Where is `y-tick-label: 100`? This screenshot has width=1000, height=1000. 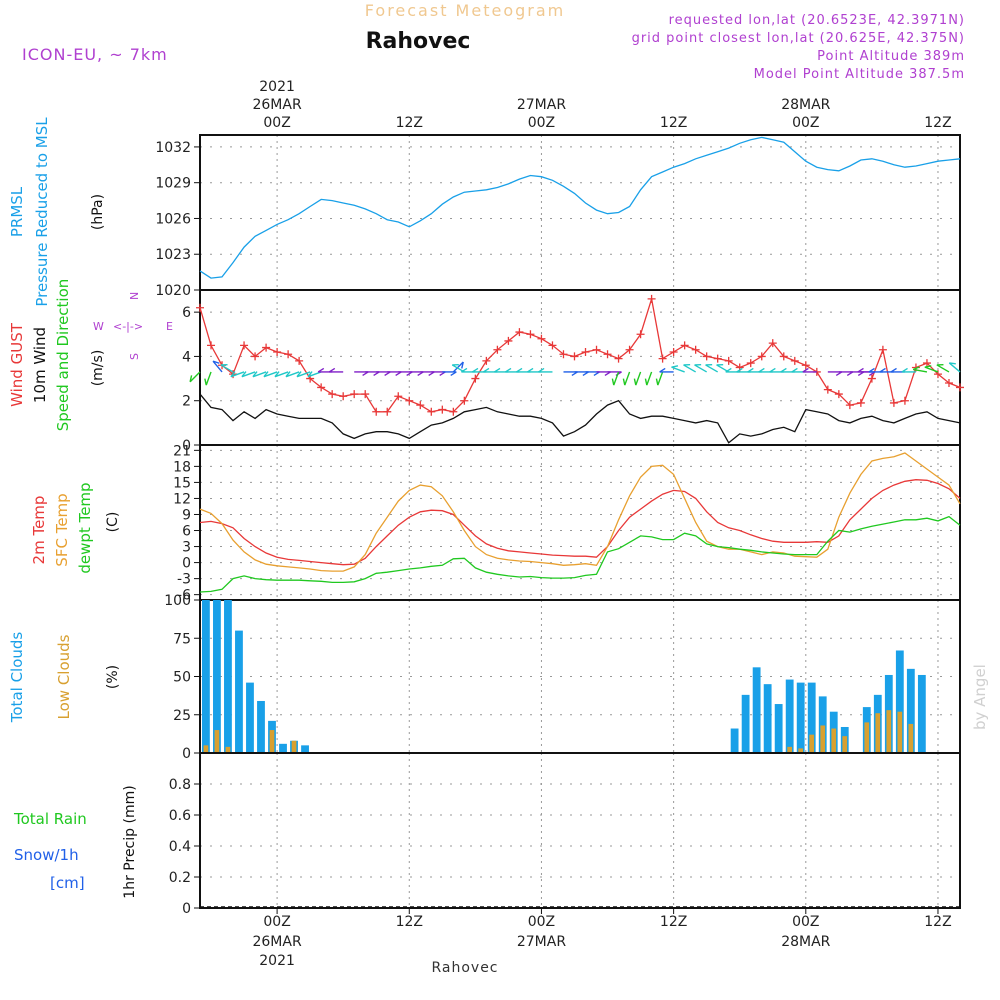 y-tick-label: 100 is located at coordinates (177, 601).